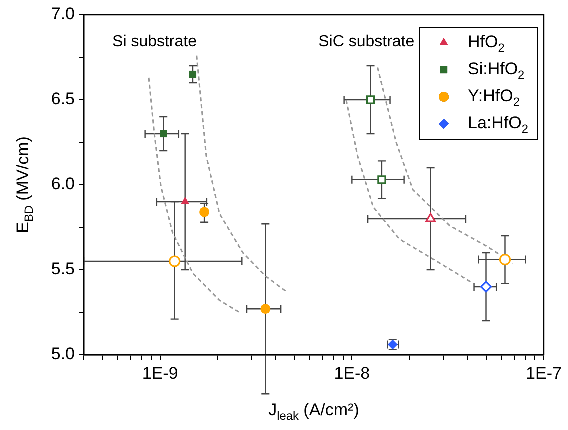  I want to click on y-tick-label: 7.0, so click(63, 14).